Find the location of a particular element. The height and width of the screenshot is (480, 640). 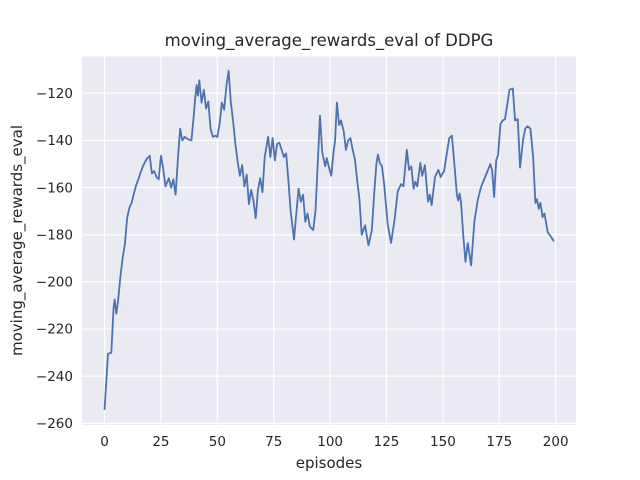

x-tick-label: 0 is located at coordinates (104, 442).